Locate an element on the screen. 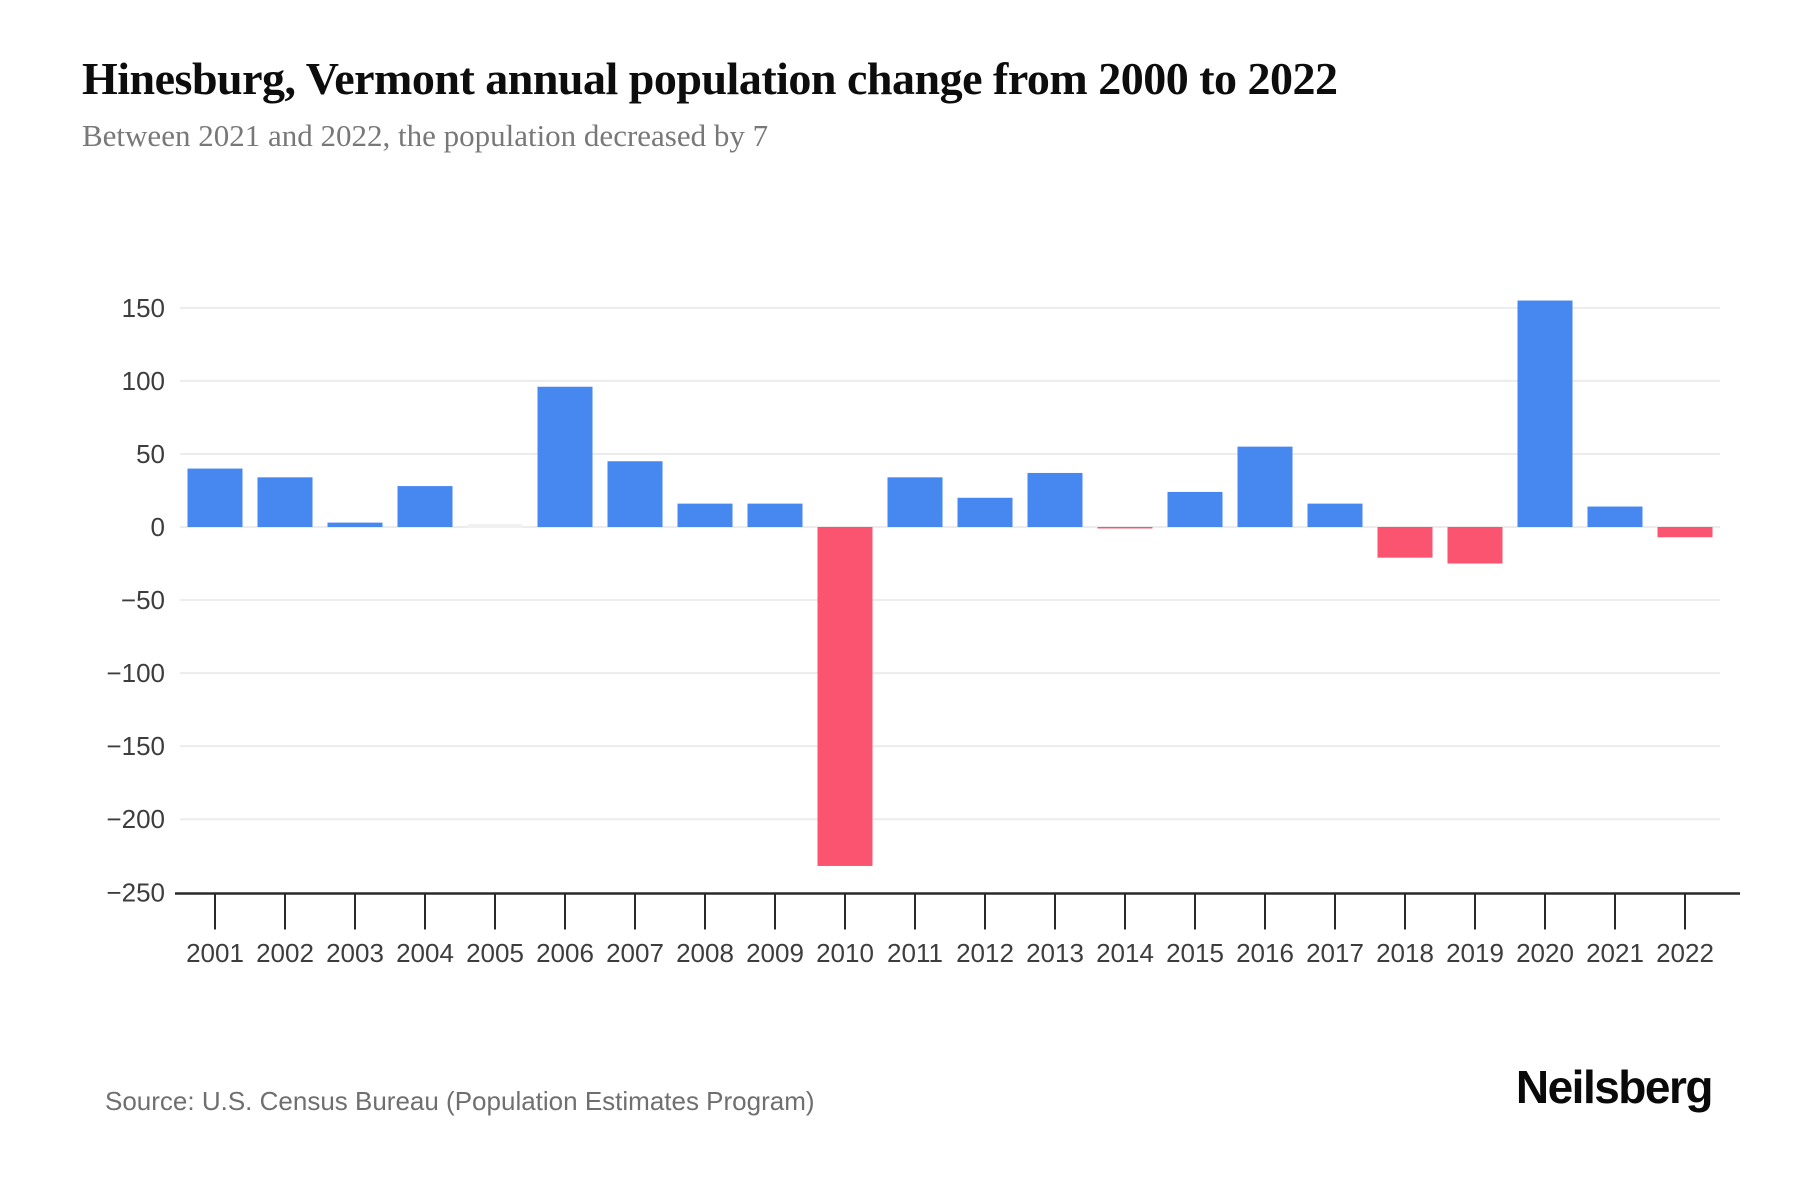  y-tick-label: −150 is located at coordinates (135, 746).